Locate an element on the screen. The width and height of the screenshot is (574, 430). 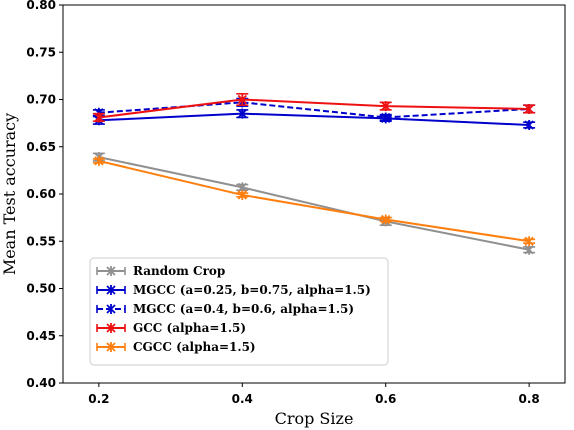
y-axis: 0.40 0.45 0.50 0.55 0.60 0.65 0.70 0.75 0.80 is located at coordinates (44, 195).